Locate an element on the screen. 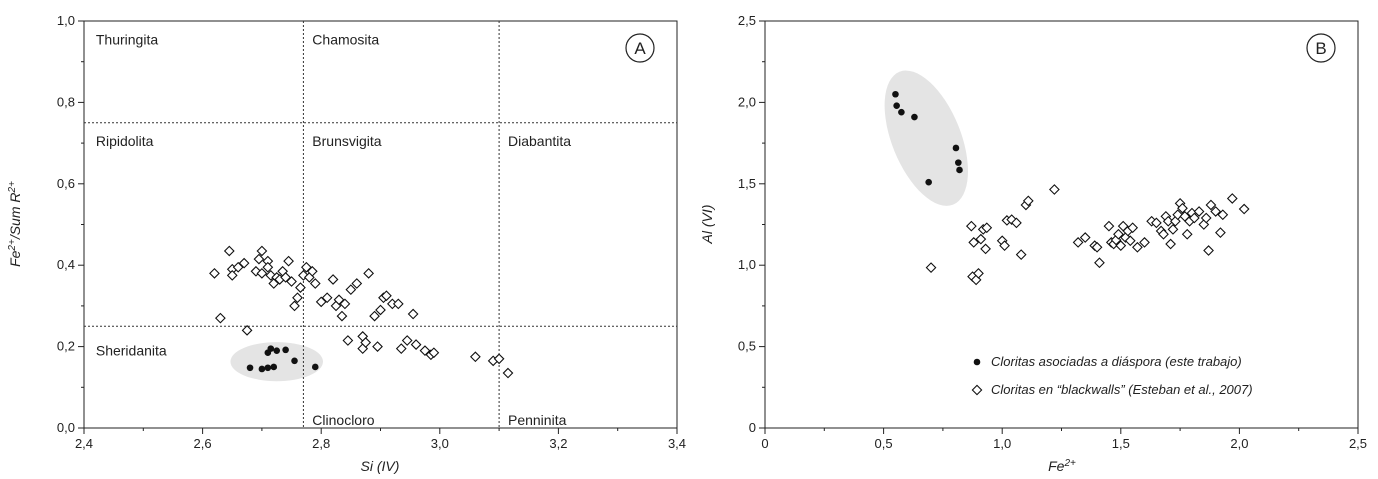  y-tick-label: 0,8 is located at coordinates (66, 101).